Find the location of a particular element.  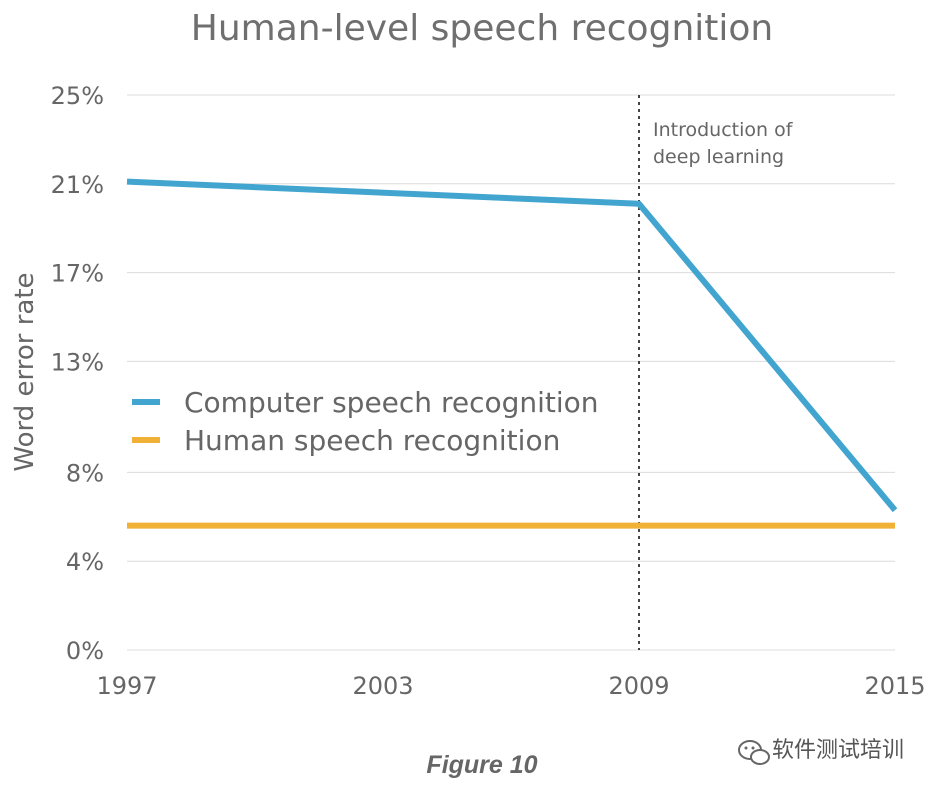

x-tick-label: 1997 is located at coordinates (126, 686).